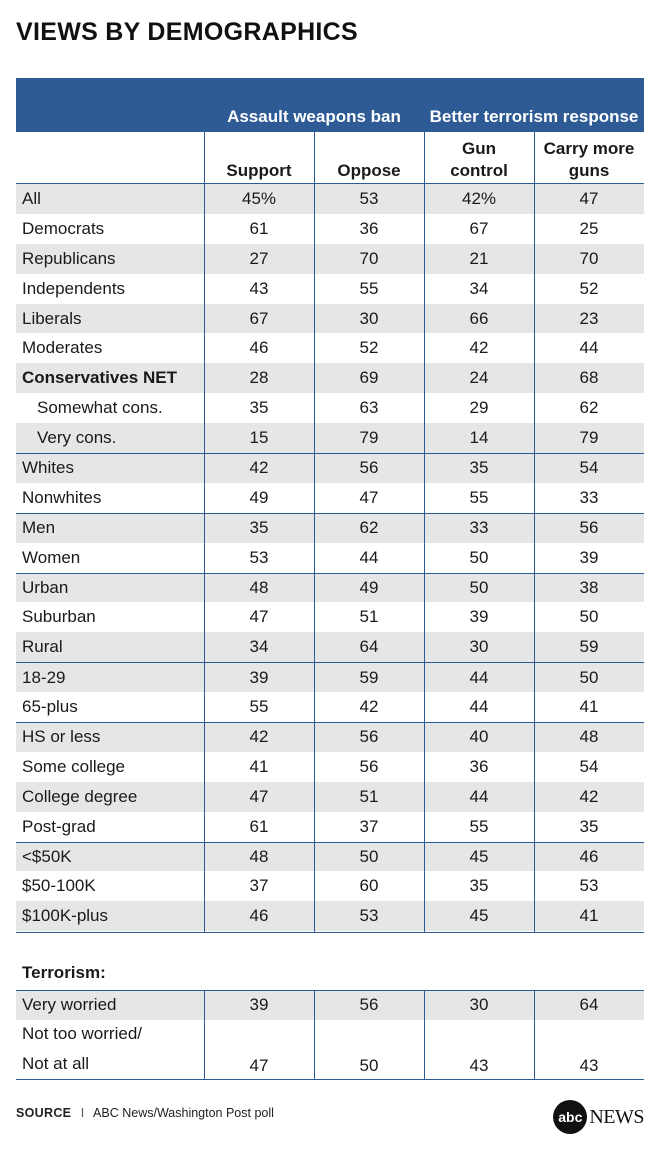 Image resolution: width=660 pixels, height=1156 pixels. I want to click on row-label: Not too worried/ Not at all, so click(82, 1049).